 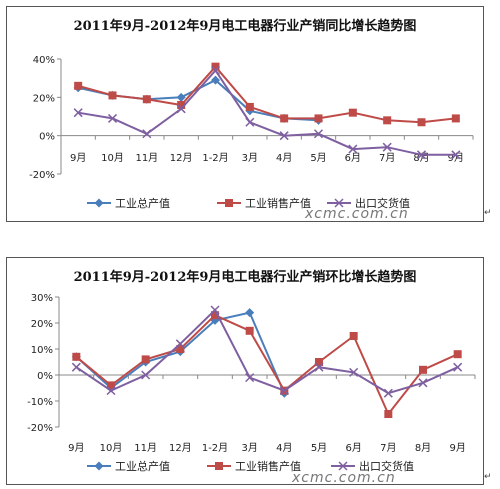 I want to click on x-tick-label: 8月, so click(x=423, y=448).